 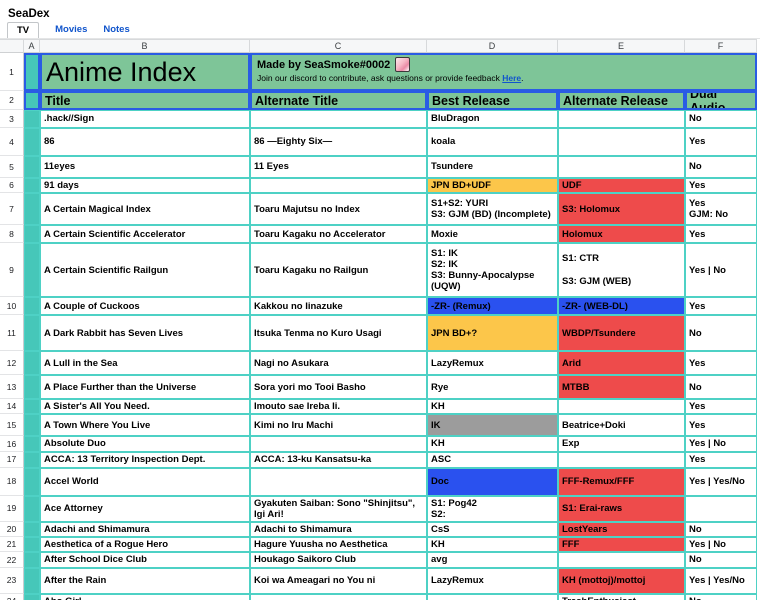 What do you see at coordinates (12, 209) in the screenshot?
I see `row-number: 7` at bounding box center [12, 209].